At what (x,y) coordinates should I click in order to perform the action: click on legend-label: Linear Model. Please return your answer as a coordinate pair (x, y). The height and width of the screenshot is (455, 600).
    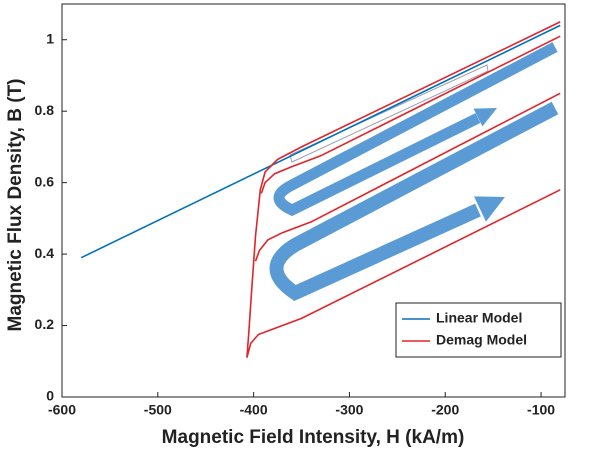
    Looking at the image, I should click on (479, 318).